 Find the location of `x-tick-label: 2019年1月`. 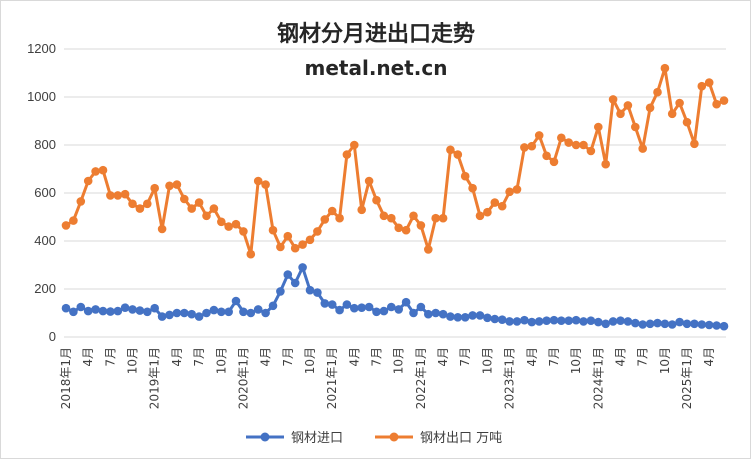

x-tick-label: 2019年1月 is located at coordinates (155, 378).